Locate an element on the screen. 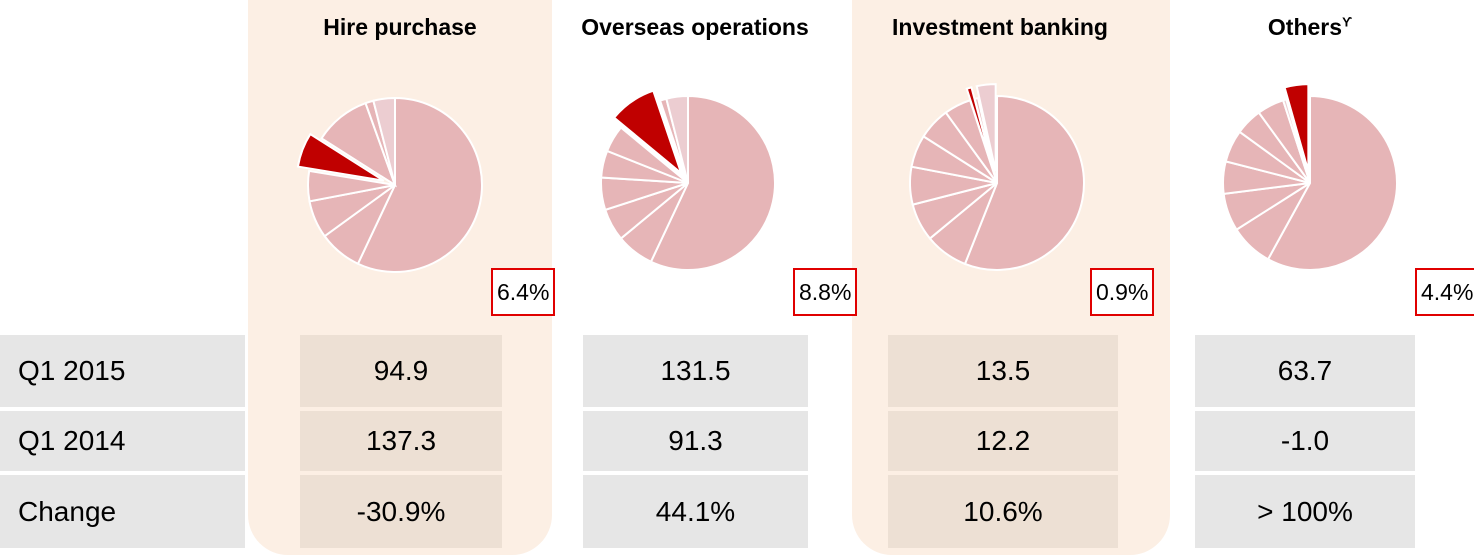  title-text: Others is located at coordinates (1305, 27).